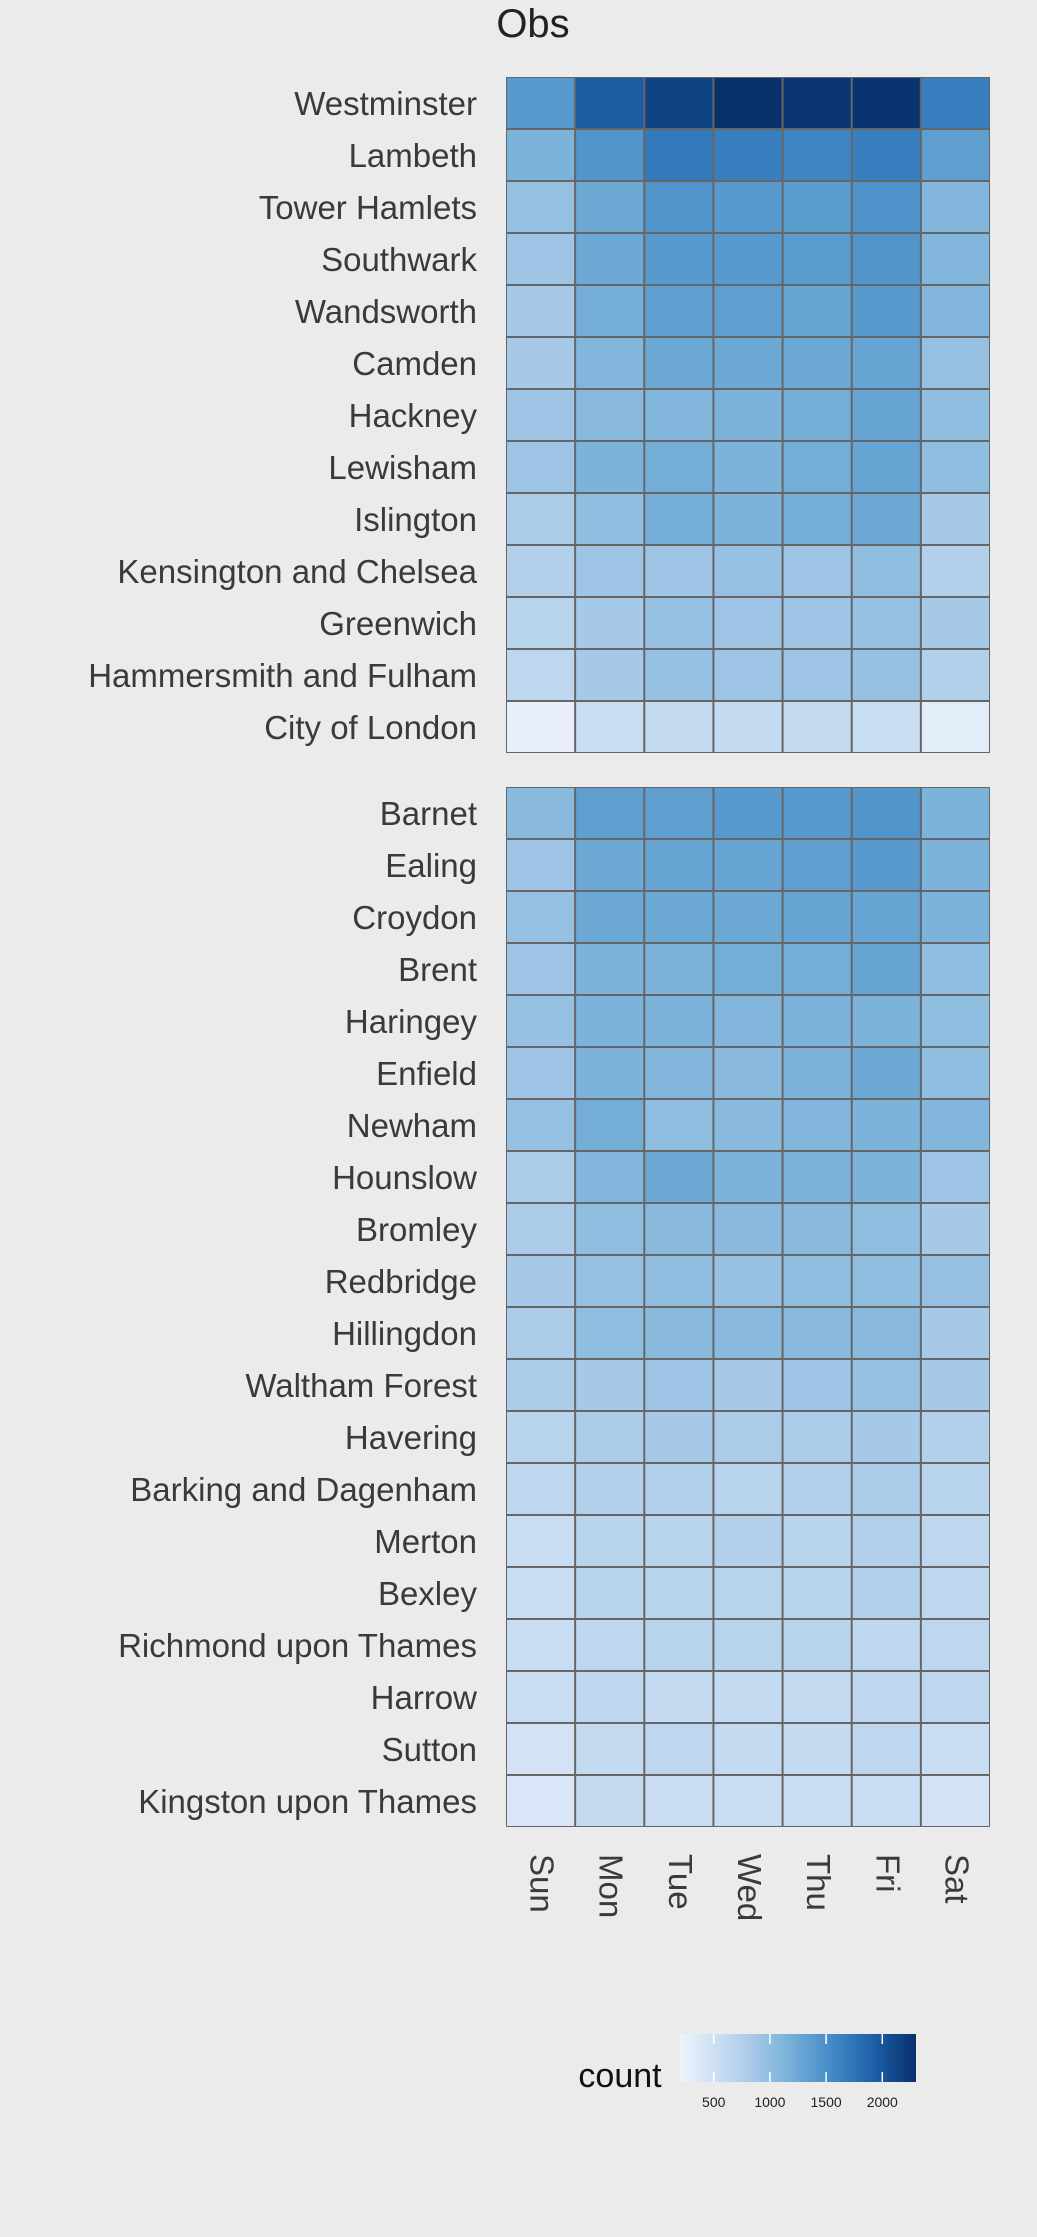 The height and width of the screenshot is (2237, 1037). What do you see at coordinates (404, 1177) in the screenshot?
I see `row-label: Hounslow` at bounding box center [404, 1177].